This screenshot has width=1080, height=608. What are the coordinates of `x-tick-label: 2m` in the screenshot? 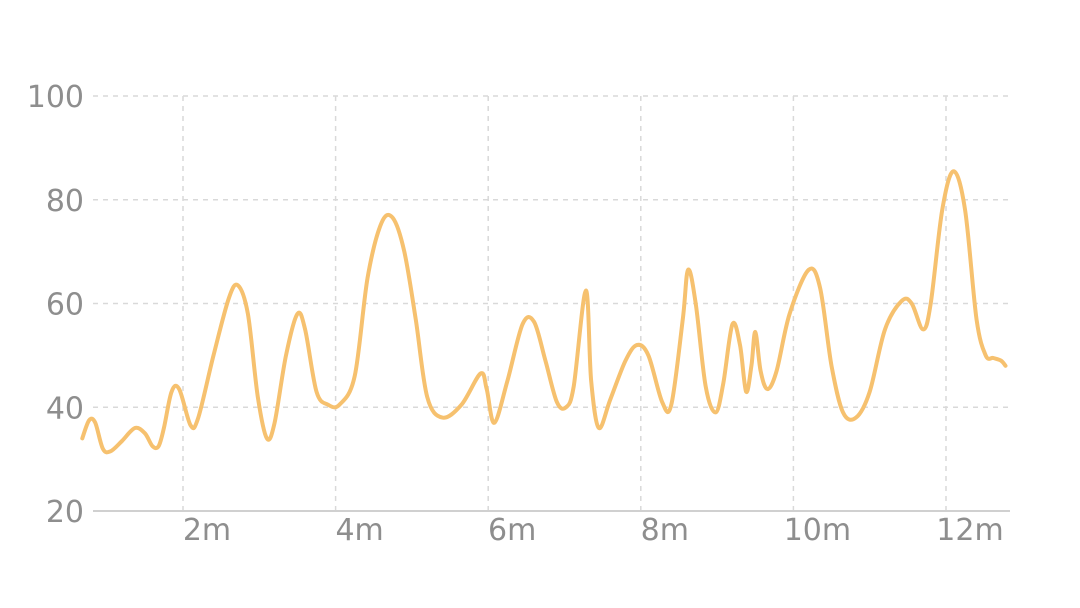 It's located at (207, 530).